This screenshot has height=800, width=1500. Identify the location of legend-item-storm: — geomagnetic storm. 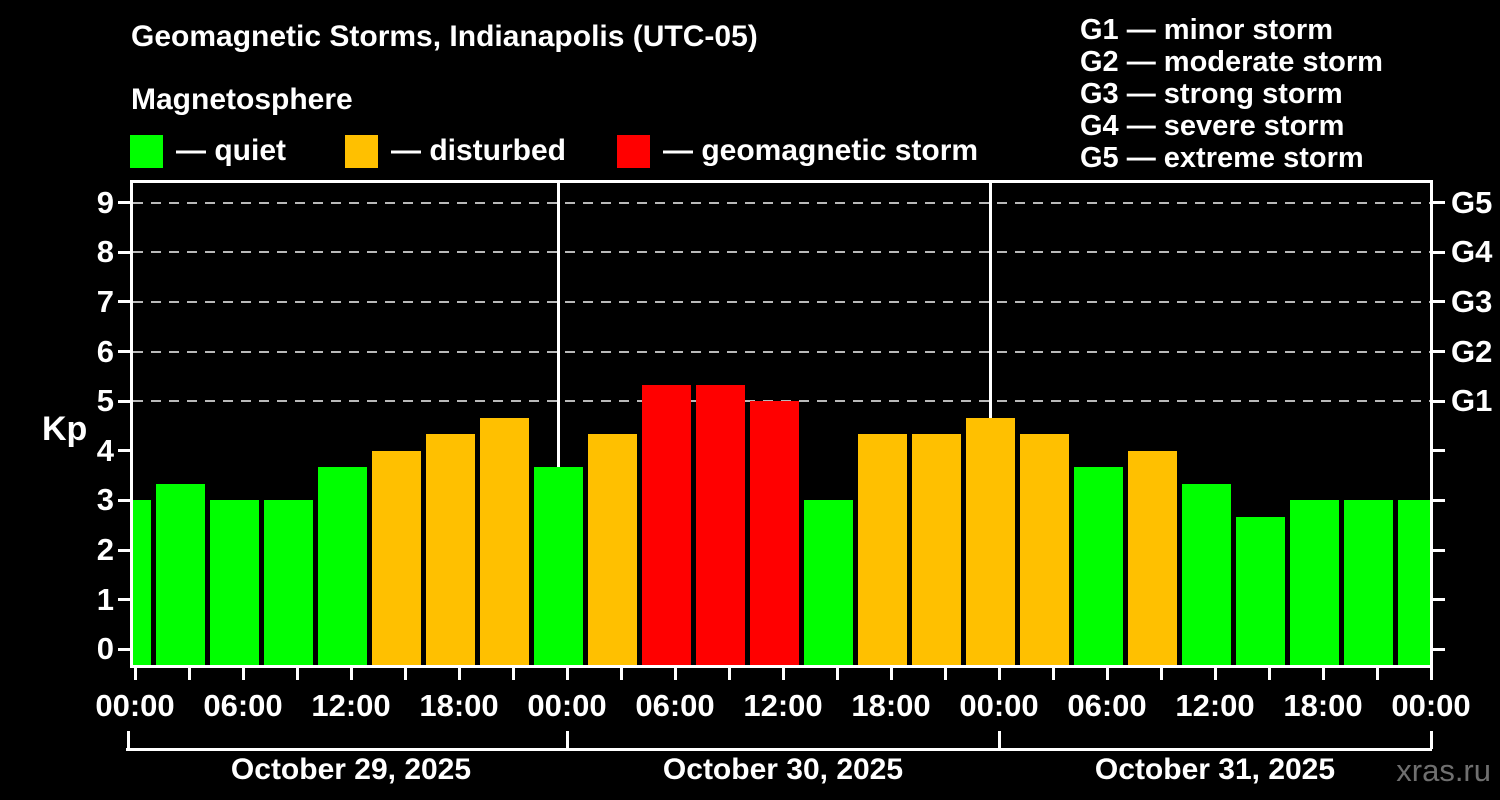
(797, 151).